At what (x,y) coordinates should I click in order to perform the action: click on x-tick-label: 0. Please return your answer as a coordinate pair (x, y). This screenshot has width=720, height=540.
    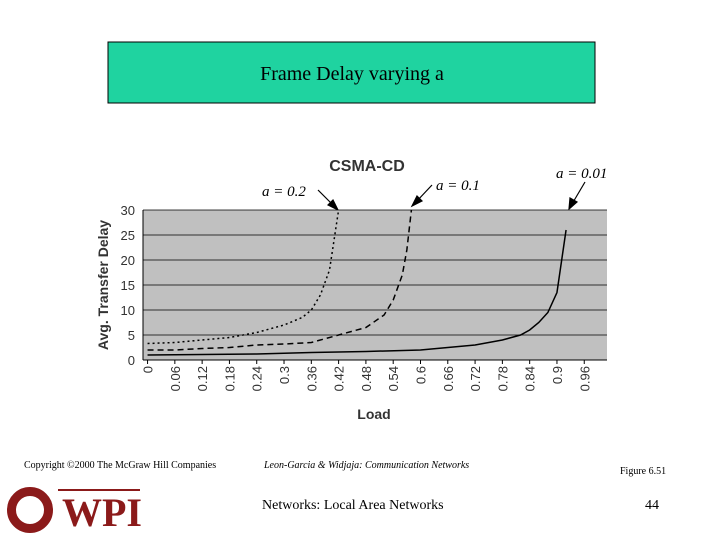
    Looking at the image, I should click on (148, 369).